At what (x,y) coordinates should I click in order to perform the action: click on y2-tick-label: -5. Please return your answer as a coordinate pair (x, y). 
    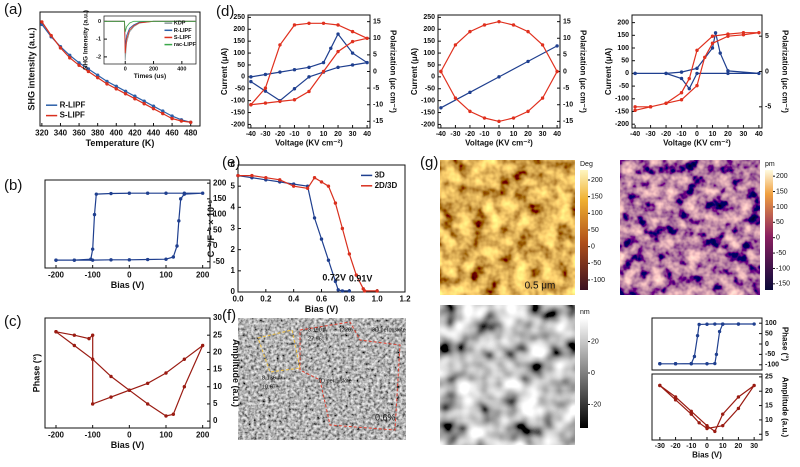
    Looking at the image, I should click on (566, 88).